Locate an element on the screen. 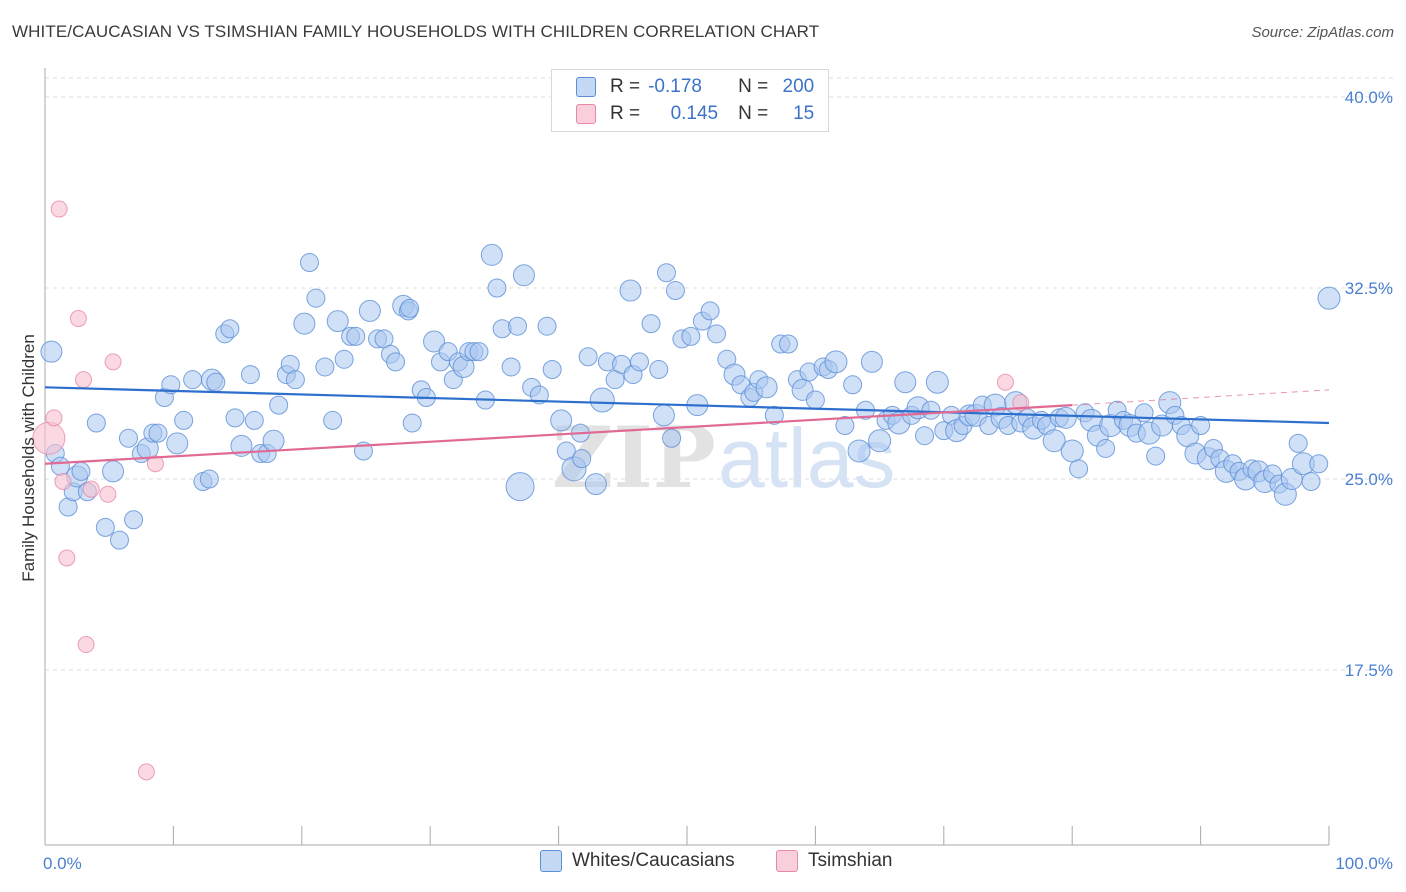 The image size is (1406, 892). series-legend: Whites/Caucasians Tsimshian is located at coordinates (703, 864).